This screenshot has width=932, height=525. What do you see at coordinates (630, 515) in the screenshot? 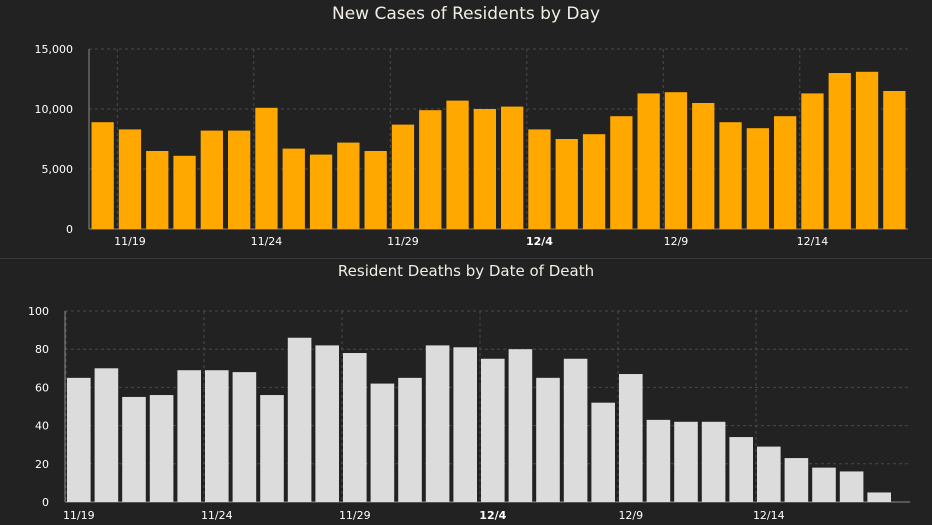
I see `deaths-x-tick-label: 12/9` at bounding box center [630, 515].